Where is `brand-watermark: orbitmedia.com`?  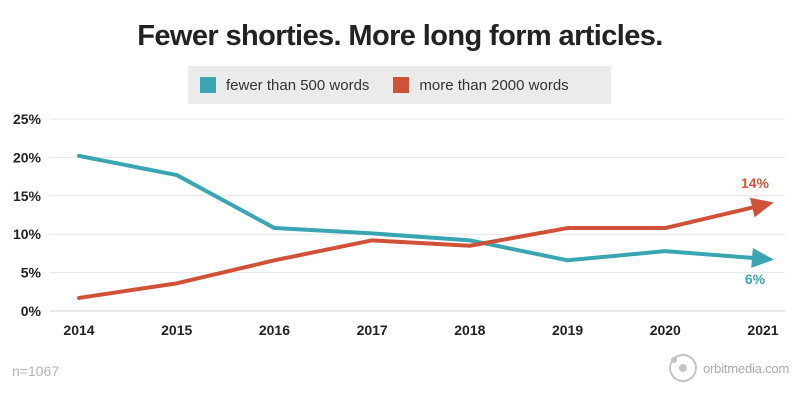 brand-watermark: orbitmedia.com is located at coordinates (728, 368).